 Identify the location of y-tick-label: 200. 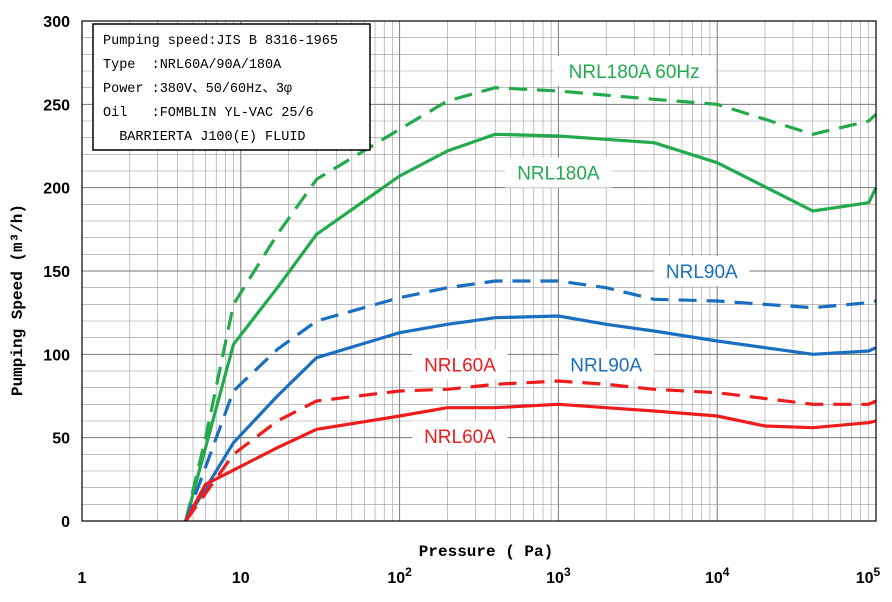
(56, 189).